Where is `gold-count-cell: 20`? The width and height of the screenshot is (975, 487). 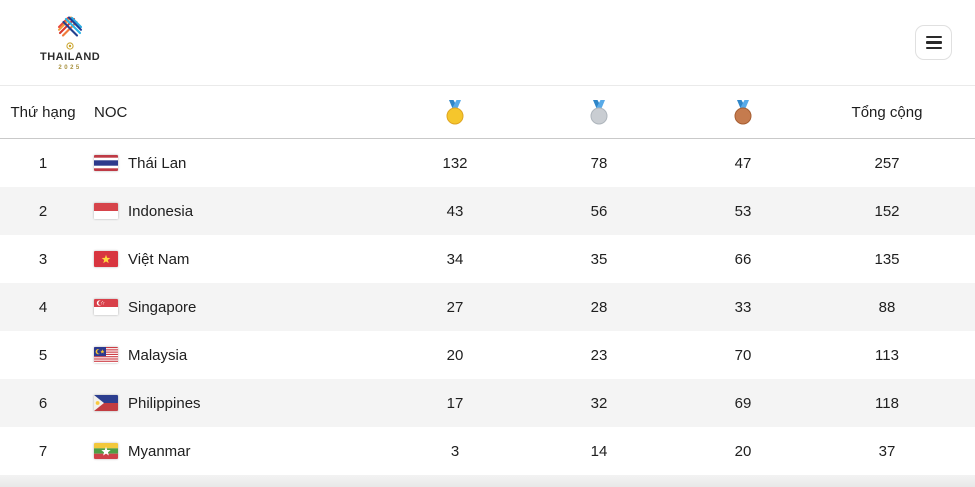
gold-count-cell: 20 is located at coordinates (455, 355).